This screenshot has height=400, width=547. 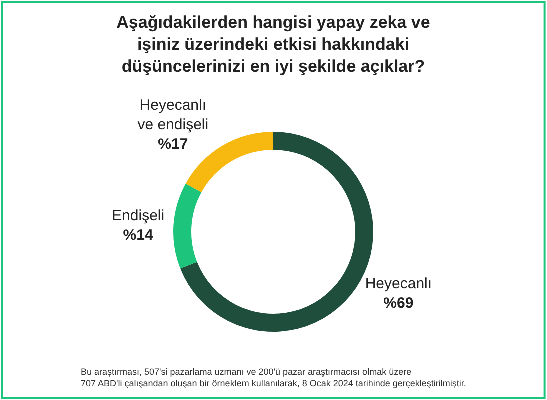 What do you see at coordinates (173, 115) in the screenshot?
I see `slice-label: Heyecanlı ve endişeli` at bounding box center [173, 115].